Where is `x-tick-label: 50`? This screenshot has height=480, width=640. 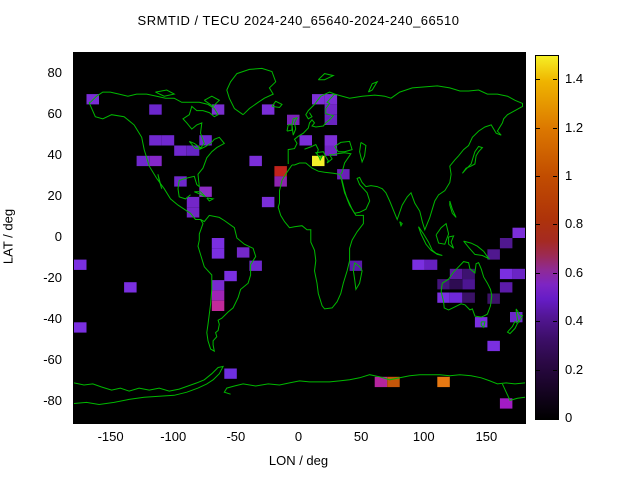
x-tick-label: 50 is located at coordinates (361, 436).